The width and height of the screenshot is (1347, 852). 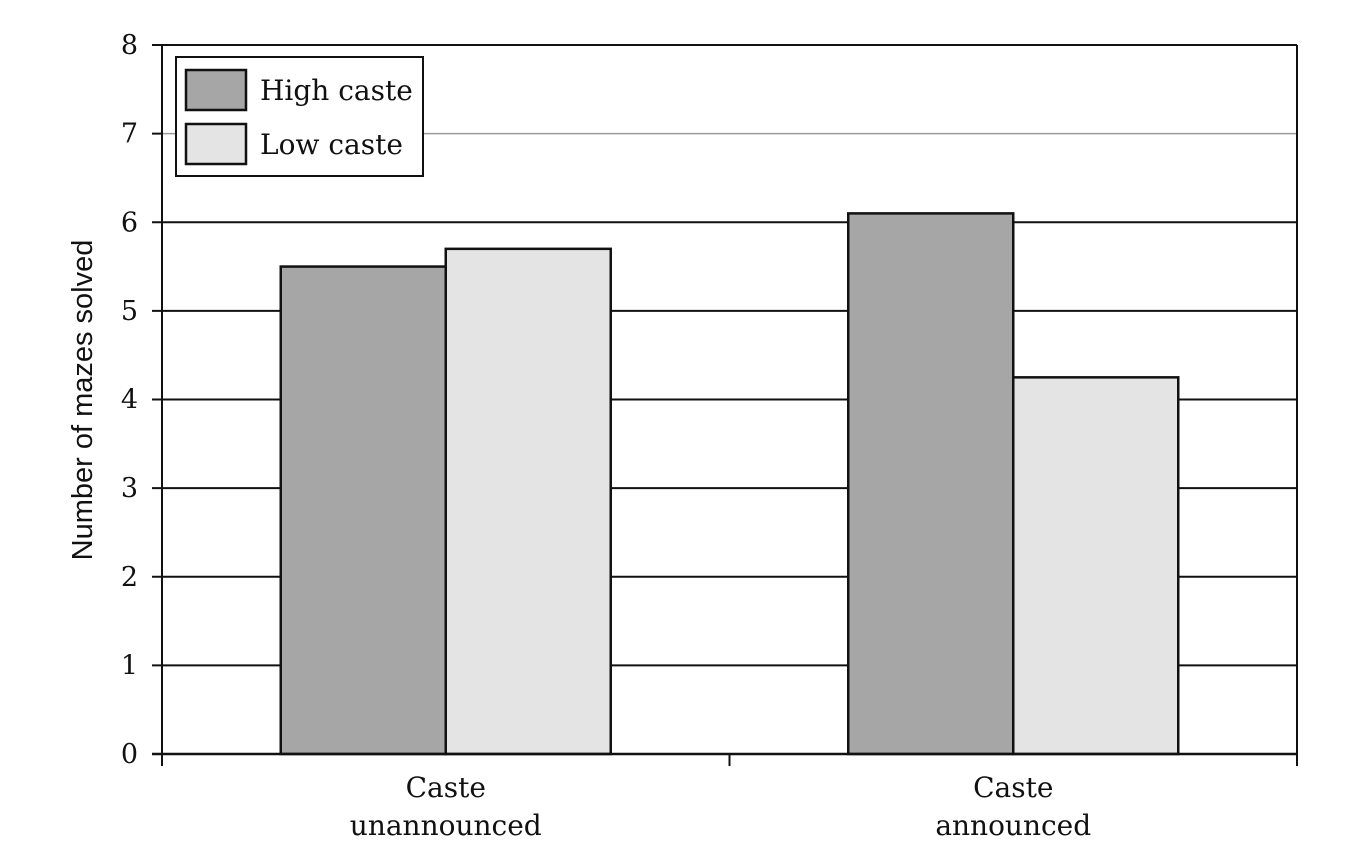 What do you see at coordinates (1013, 806) in the screenshot?
I see `x-category-label: Caste announced` at bounding box center [1013, 806].